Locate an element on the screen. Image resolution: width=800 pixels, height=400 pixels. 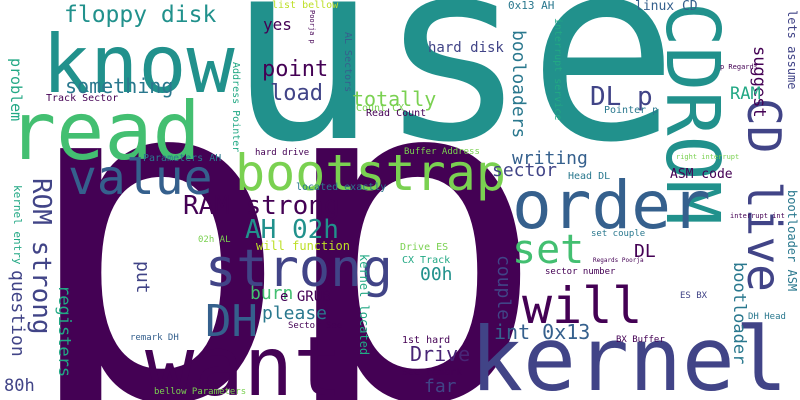
word-count-cx: Count CX is located at coordinates (380, 108).